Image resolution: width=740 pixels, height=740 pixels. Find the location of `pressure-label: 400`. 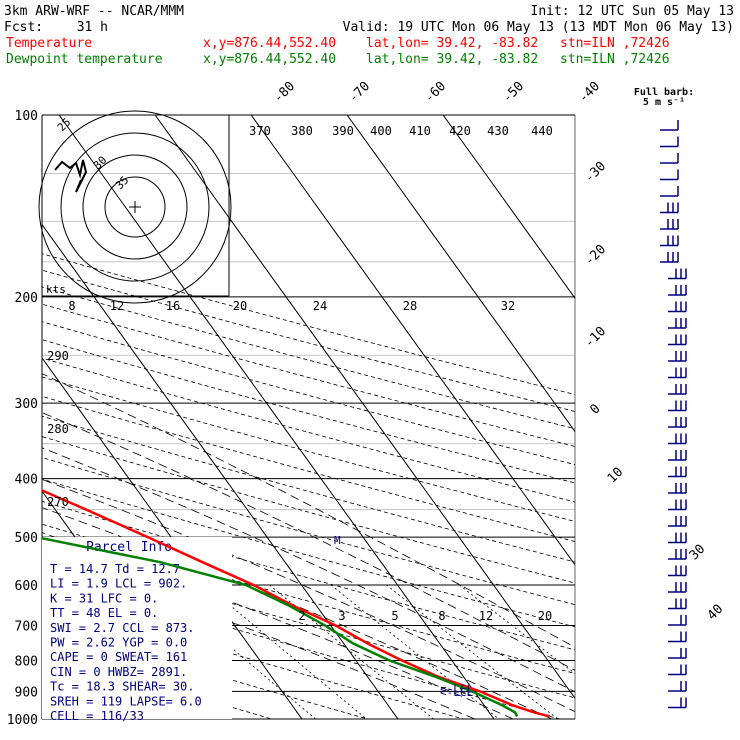

pressure-label: 400 is located at coordinates (26, 480).